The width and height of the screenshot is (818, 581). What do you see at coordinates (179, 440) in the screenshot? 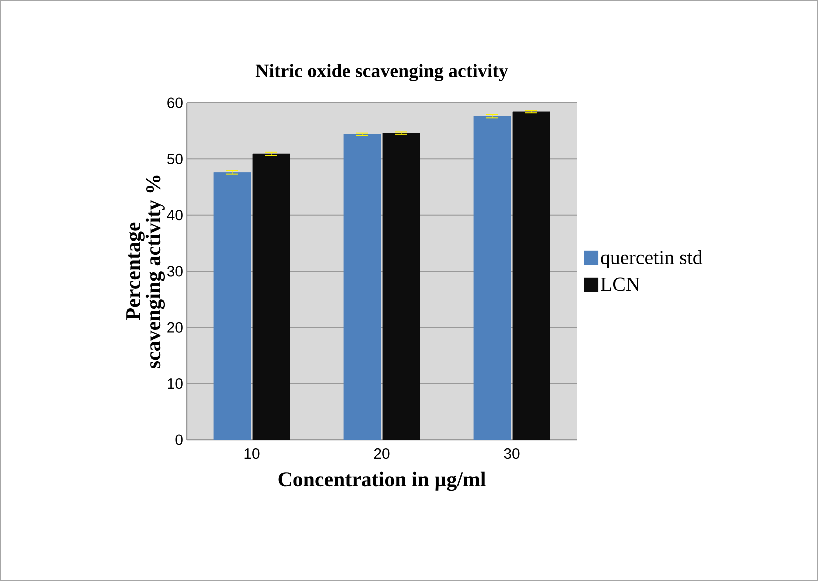
I see `y-tick-label: 0` at bounding box center [179, 440].